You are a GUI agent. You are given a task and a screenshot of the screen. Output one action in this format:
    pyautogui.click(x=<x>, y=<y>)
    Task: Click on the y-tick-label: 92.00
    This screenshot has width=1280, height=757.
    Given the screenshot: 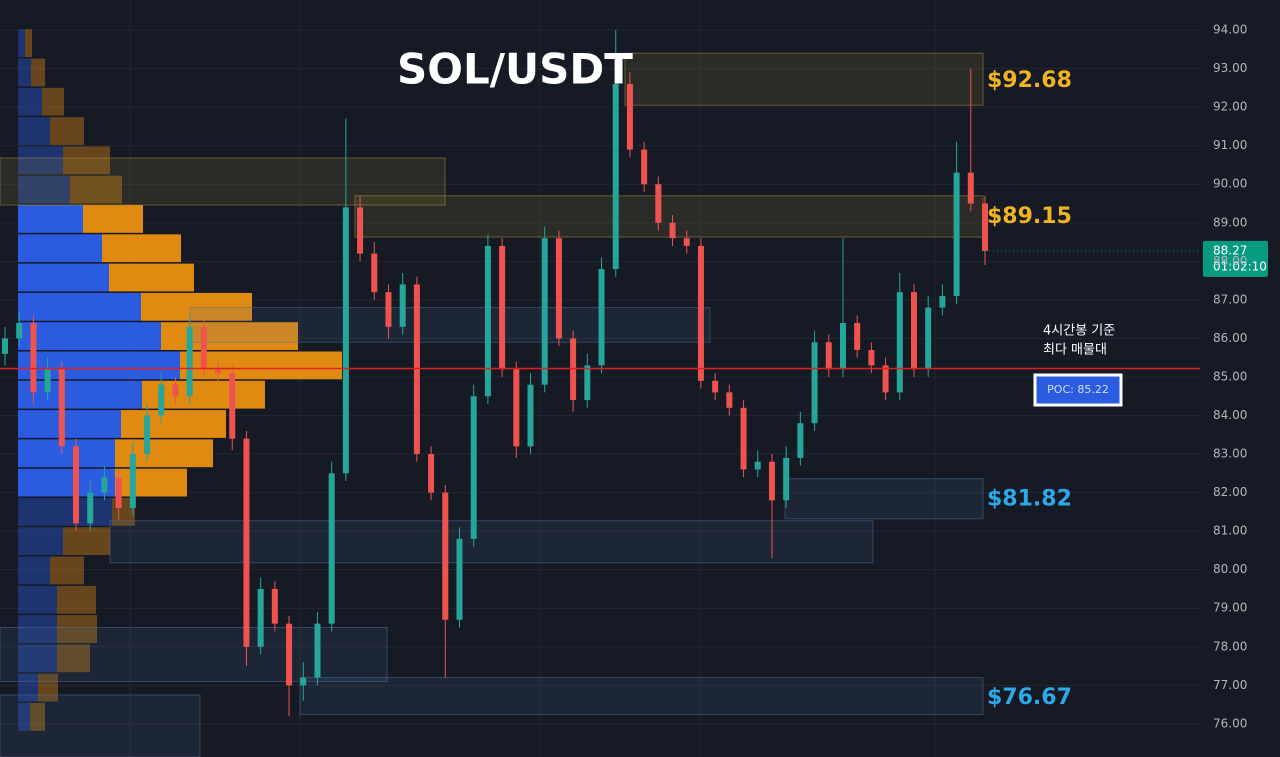 What is the action you would take?
    pyautogui.click(x=1230, y=107)
    